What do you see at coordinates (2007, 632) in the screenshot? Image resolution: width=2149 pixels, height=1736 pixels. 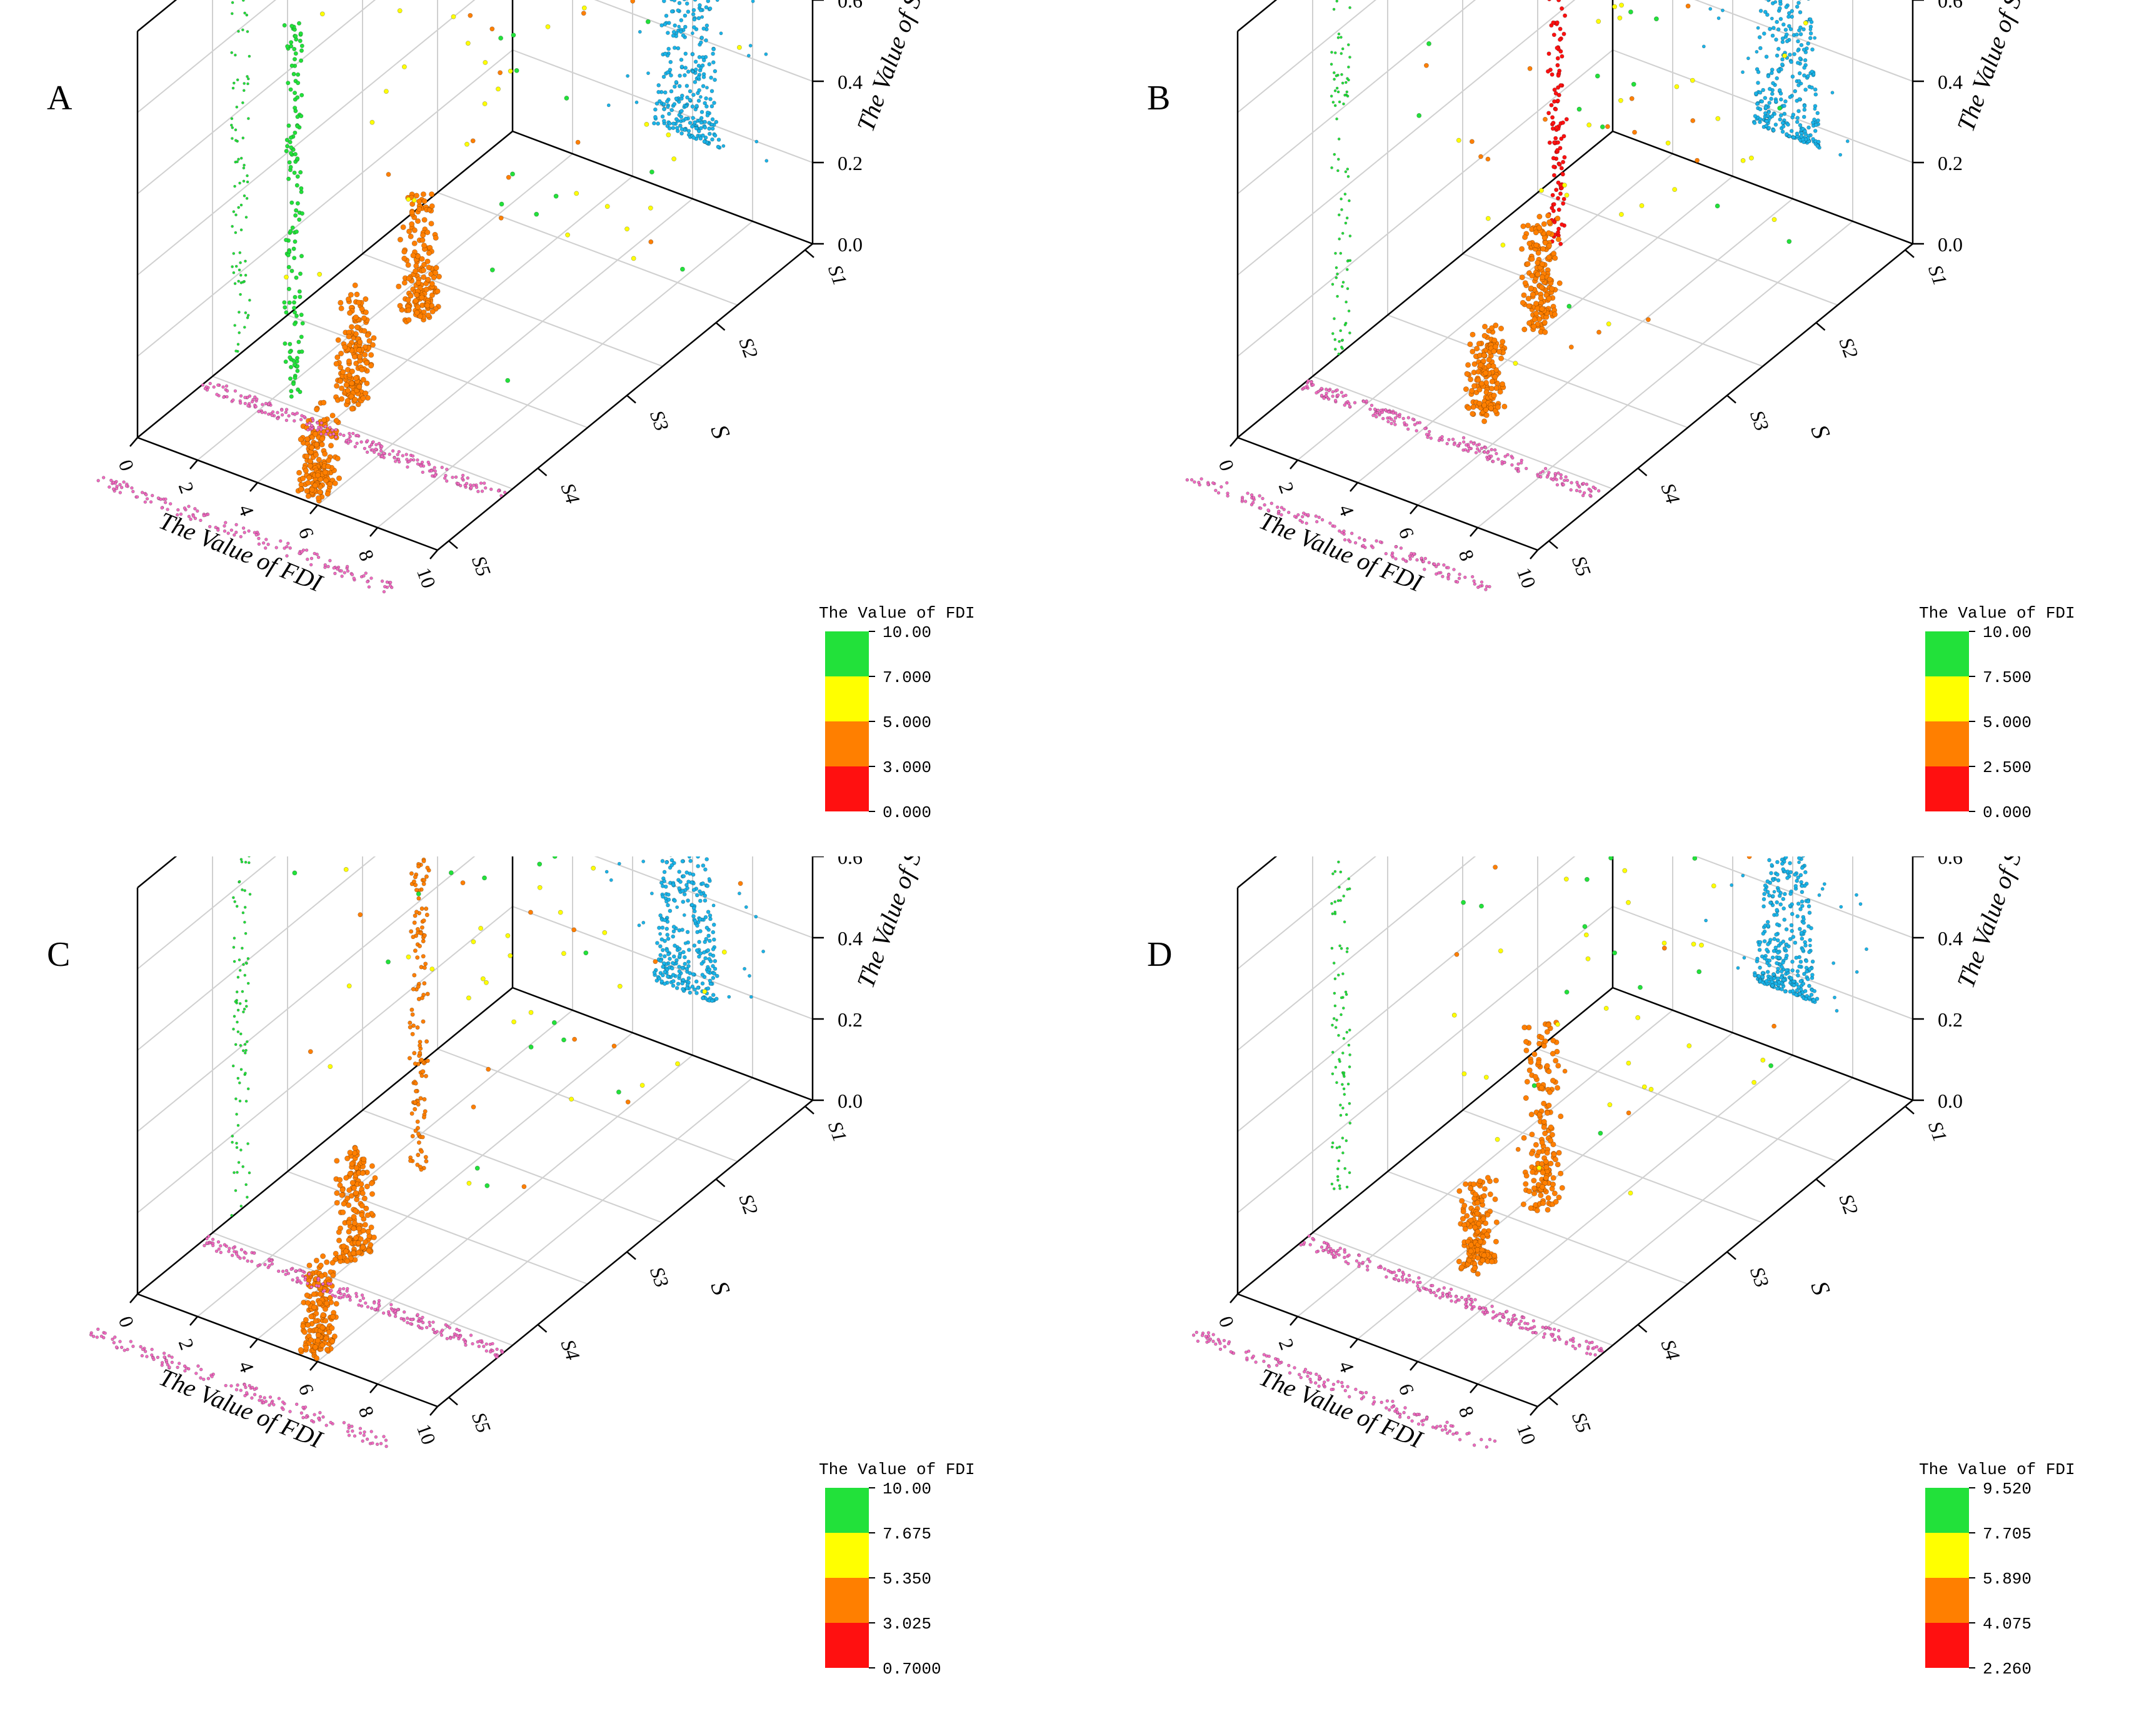 I see `legend-label: 10.00` at bounding box center [2007, 632].